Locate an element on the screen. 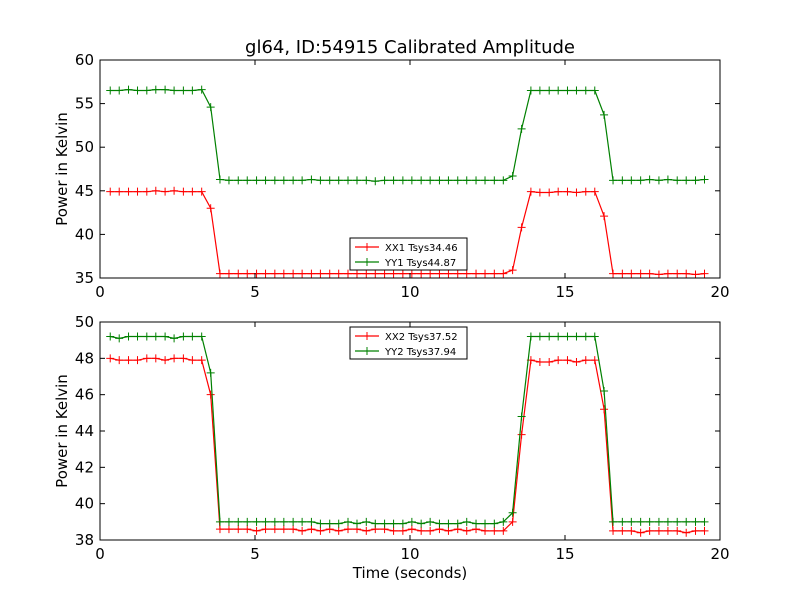 This screenshot has width=800, height=600. y-tick-label: 38 is located at coordinates (84, 540).